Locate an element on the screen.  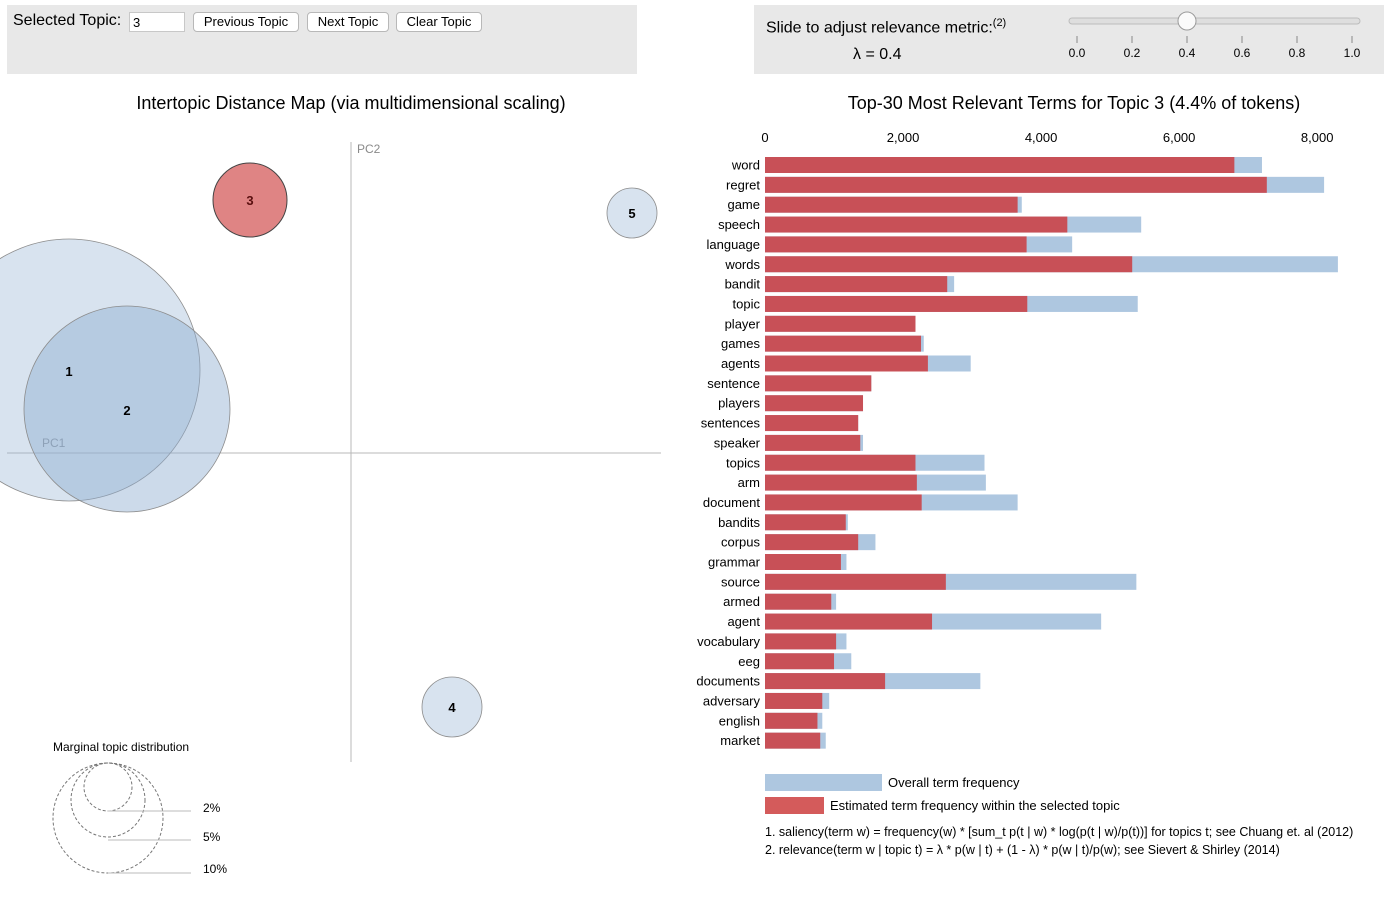
term-label: word is located at coordinates (745, 165).